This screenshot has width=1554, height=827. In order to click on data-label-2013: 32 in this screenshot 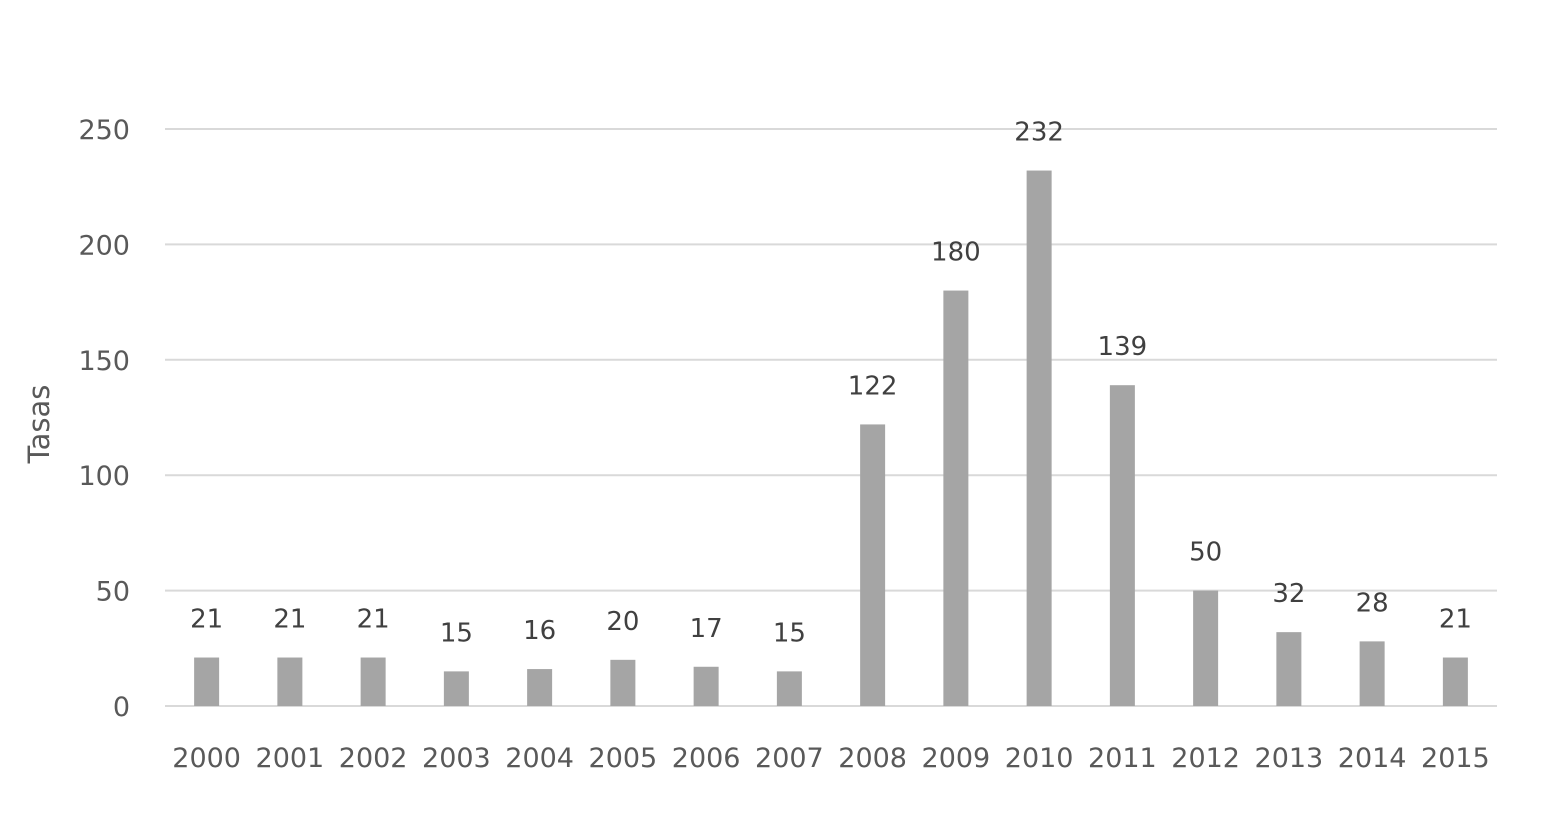, I will do `click(1288, 594)`.